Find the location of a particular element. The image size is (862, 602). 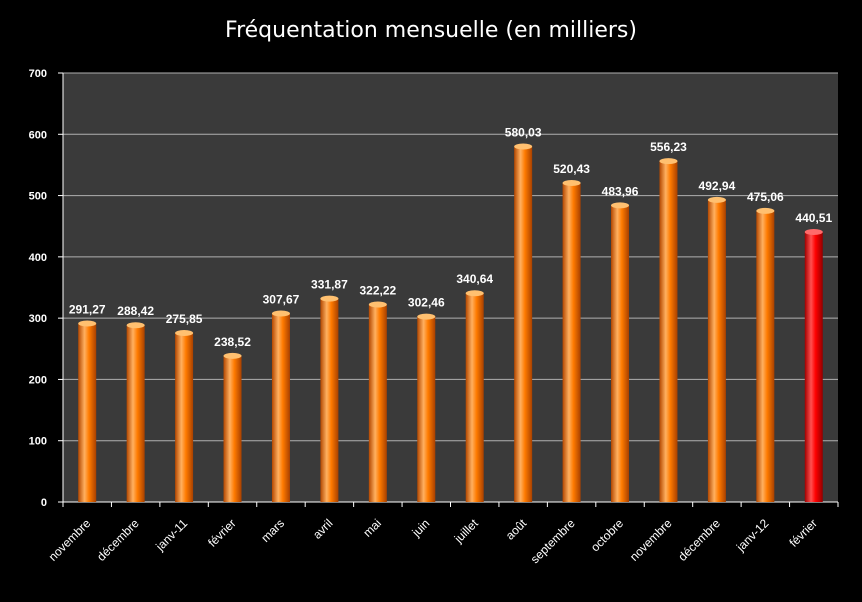

bar-highlight is located at coordinates (813, 367).